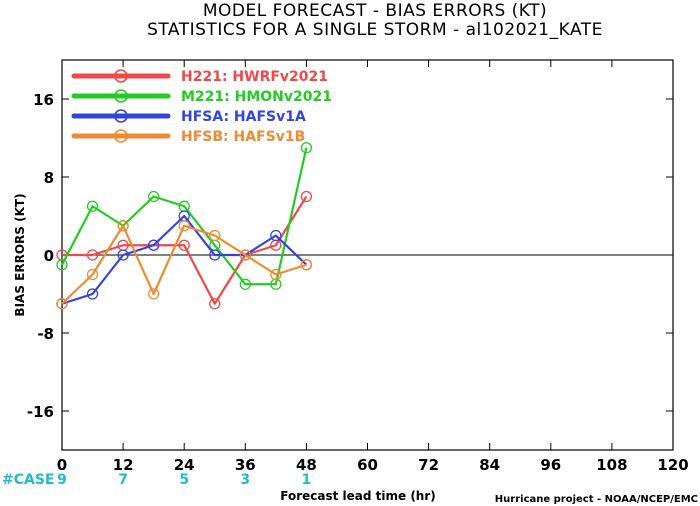 The height and width of the screenshot is (506, 700). I want to click on case-count: 7, so click(123, 480).